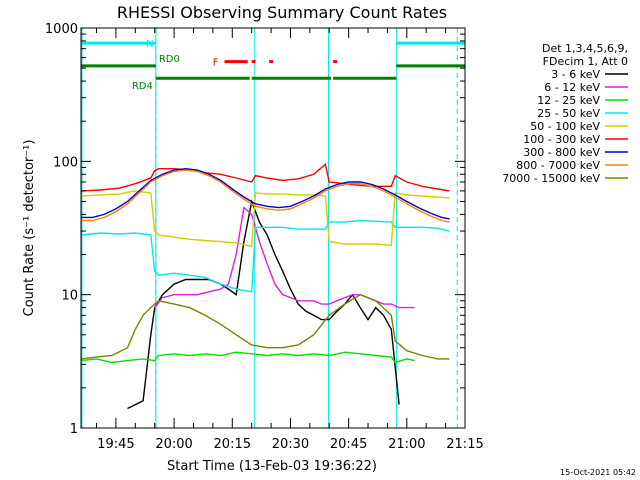 The width and height of the screenshot is (640, 480). Describe the element at coordinates (598, 472) in the screenshot. I see `footer-date: 15-Oct-2021 05:42` at that location.